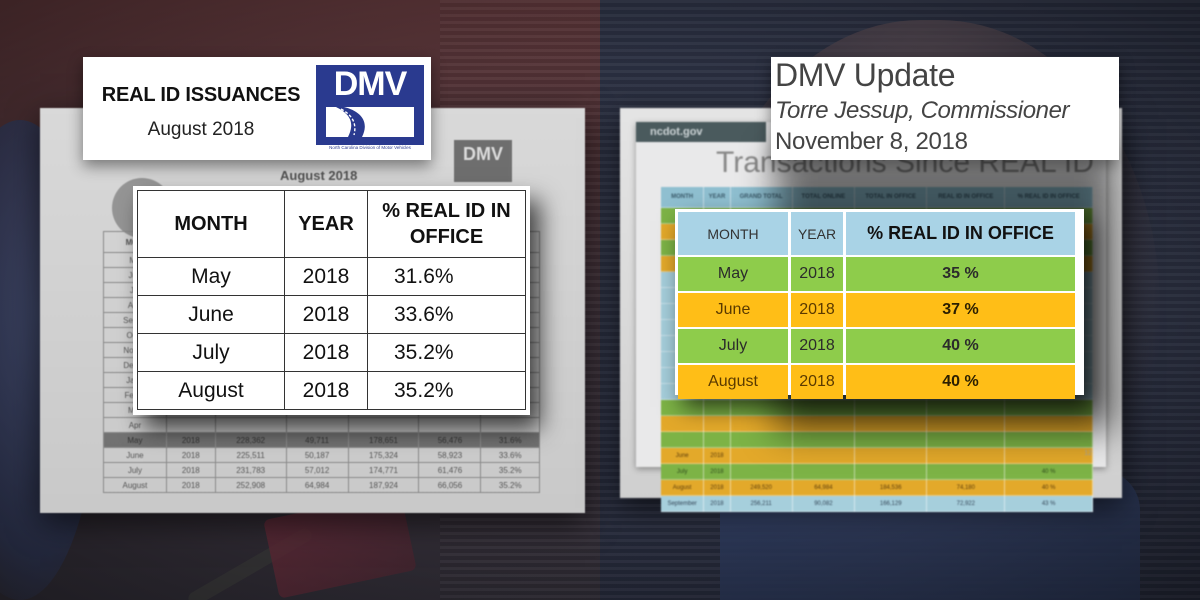 The height and width of the screenshot is (600, 1200). What do you see at coordinates (1088, 453) in the screenshot?
I see `slide-page-number: 12` at bounding box center [1088, 453].